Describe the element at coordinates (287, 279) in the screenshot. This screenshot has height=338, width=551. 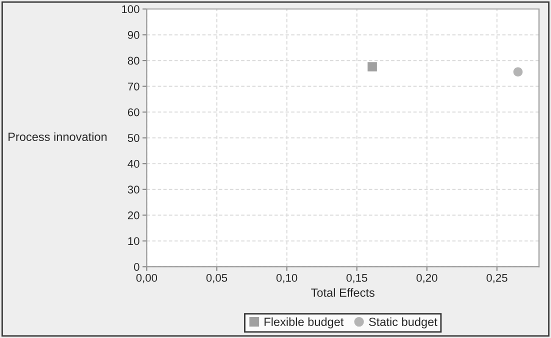
I see `x-tick-label: 0,10` at that location.